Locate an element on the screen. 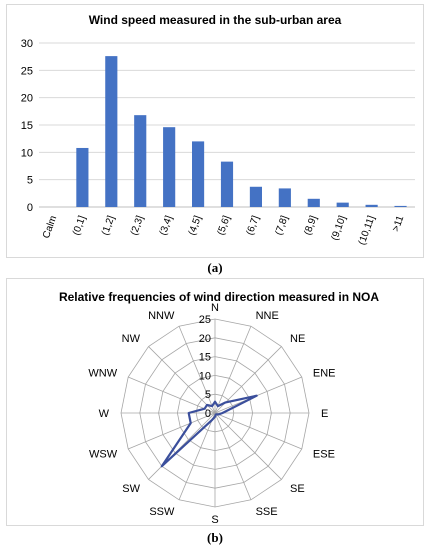 Image resolution: width=430 pixels, height=550 pixels. radial-tick-label: 25 is located at coordinates (205, 320).